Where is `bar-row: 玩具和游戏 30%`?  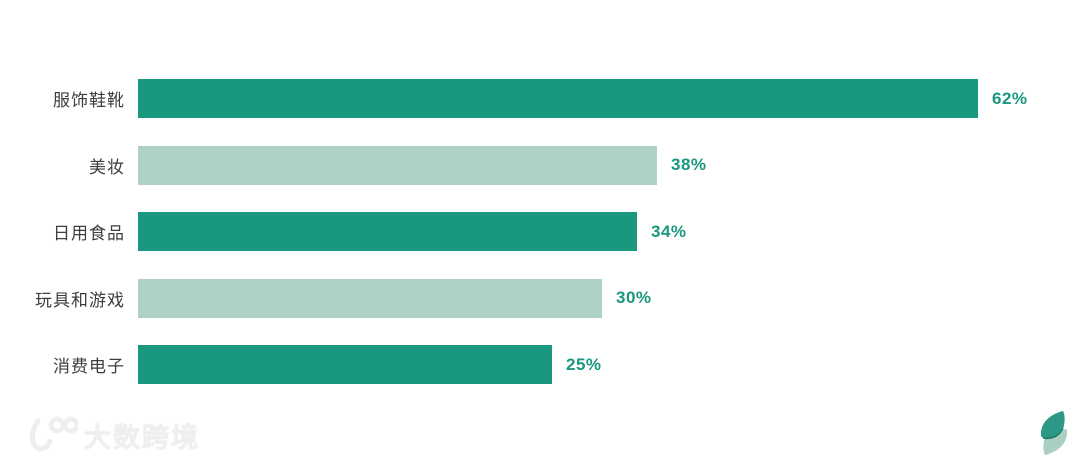 bar-row: 玩具和游戏 30% is located at coordinates (540, 298).